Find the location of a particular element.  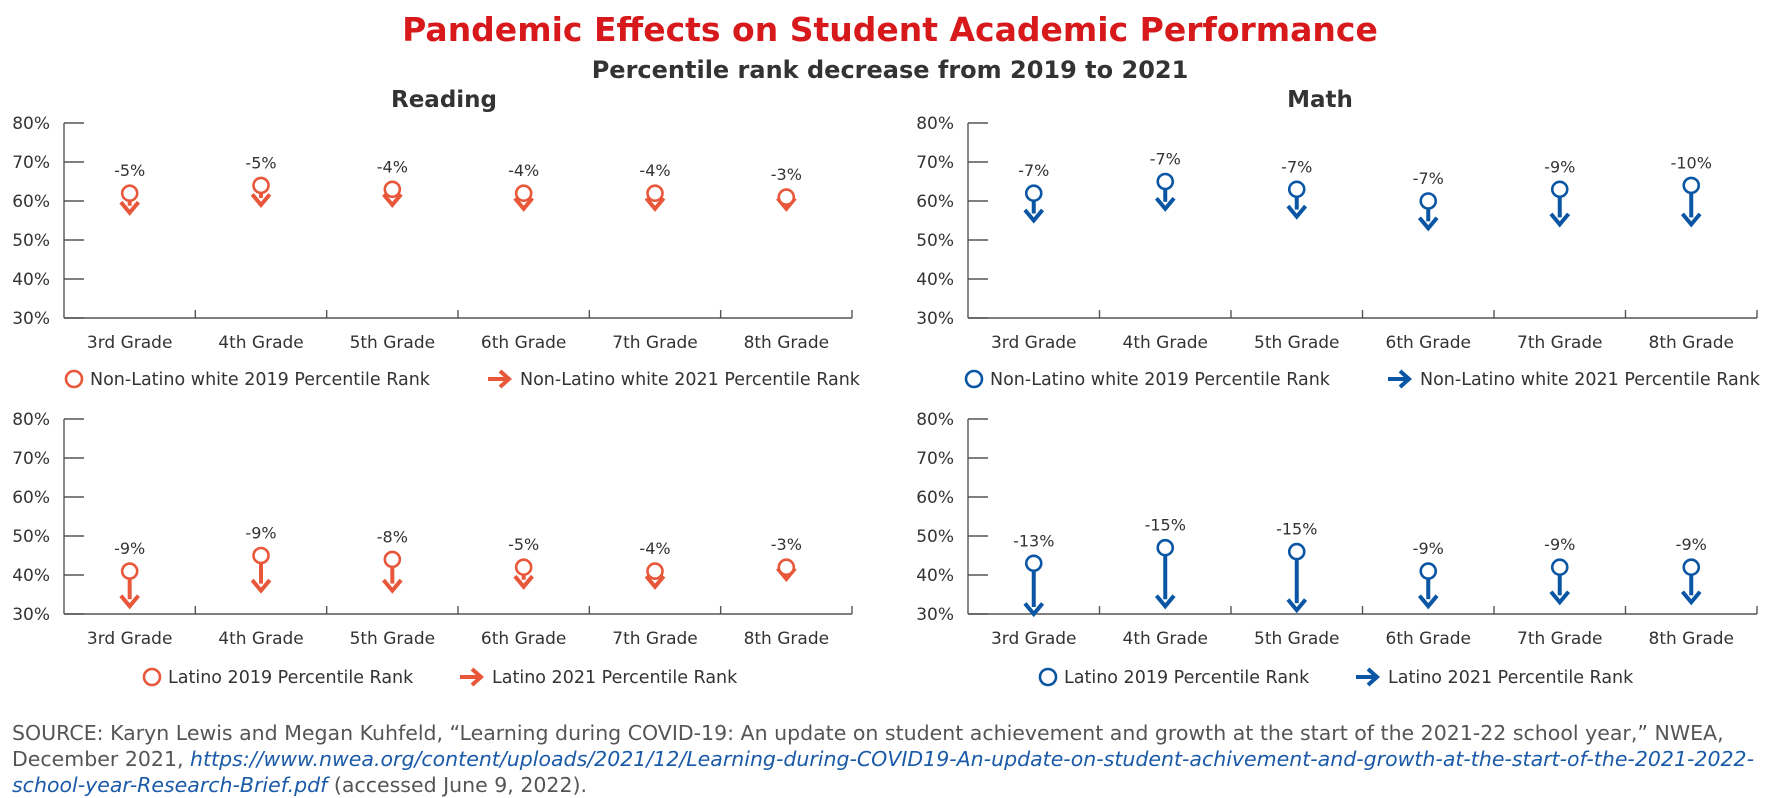

legend-label-2021: Latino 2021 Percentile Rank is located at coordinates (1511, 678).